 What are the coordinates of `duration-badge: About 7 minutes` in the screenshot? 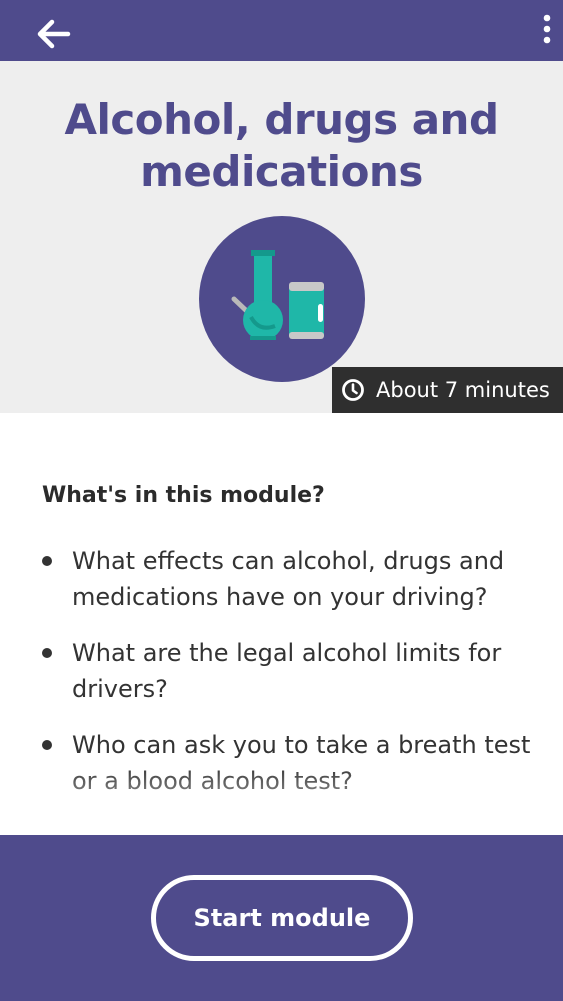 It's located at (447, 390).